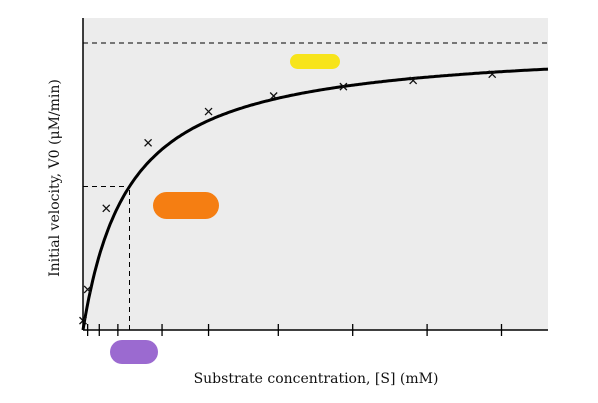 The height and width of the screenshot is (403, 598). Describe the element at coordinates (134, 352) in the screenshot. I see `redaction-km-label` at that location.